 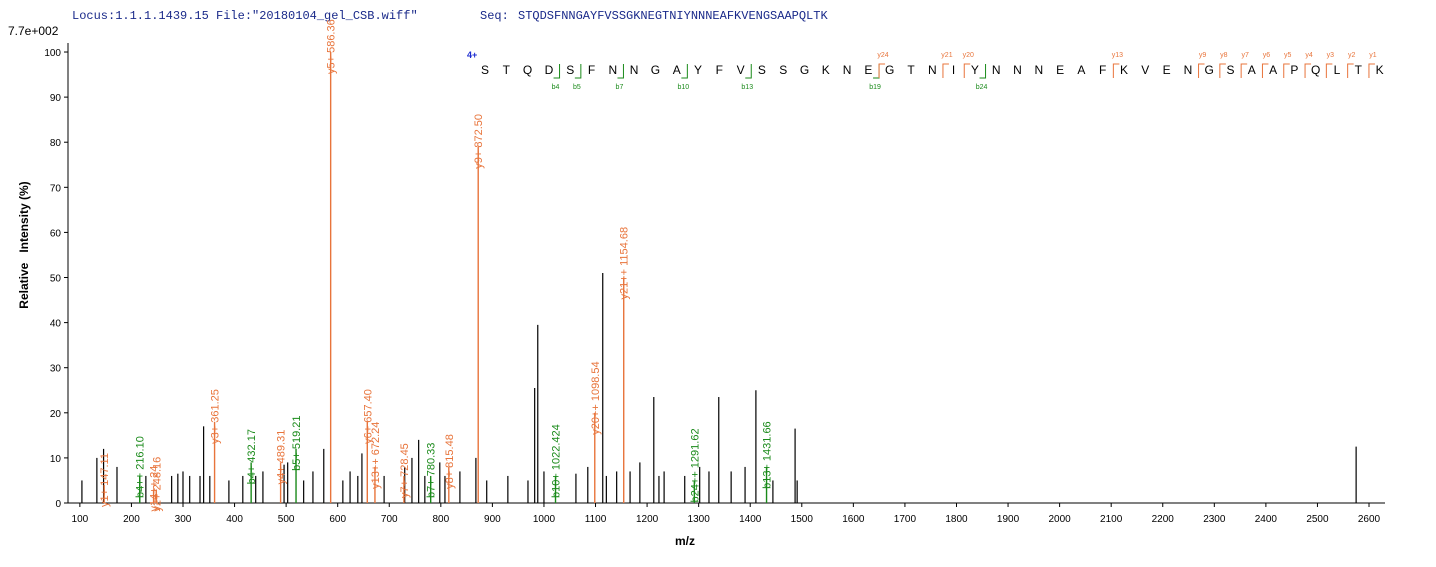 I want to click on x-tick-label: 1800, so click(x=956, y=519).